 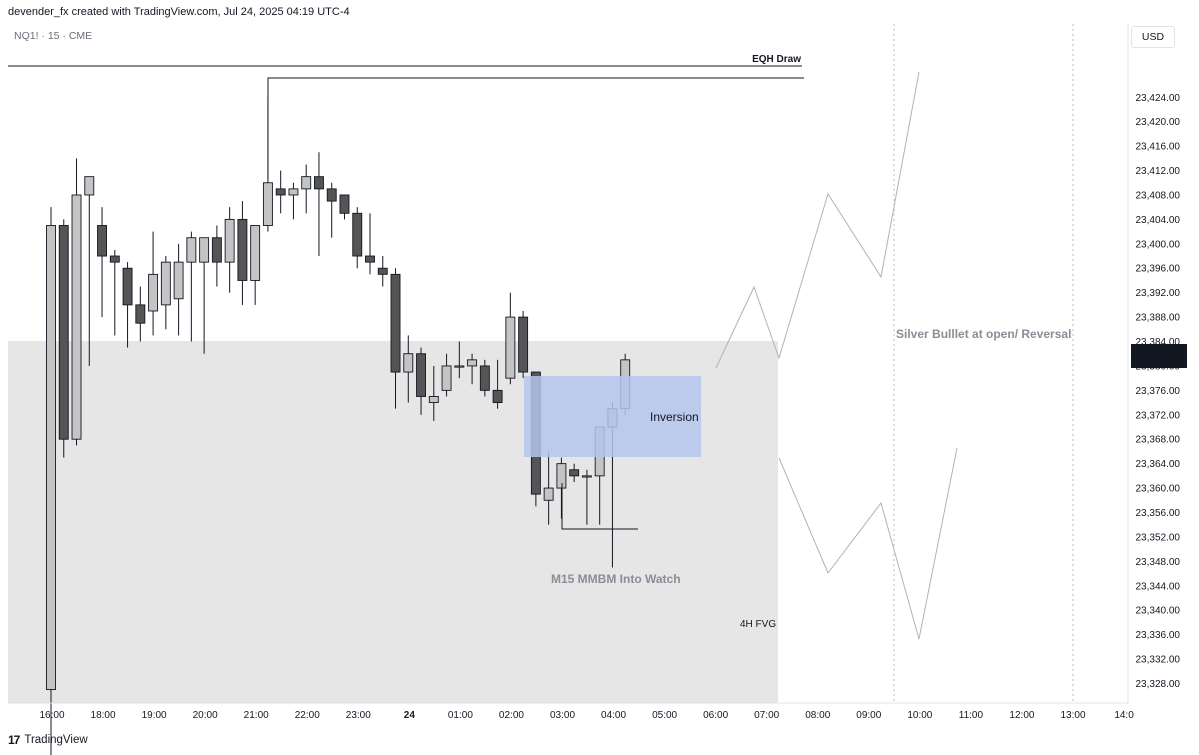 What do you see at coordinates (616, 579) in the screenshot?
I see `mmbm-label: M15 MMBM Into Watch` at bounding box center [616, 579].